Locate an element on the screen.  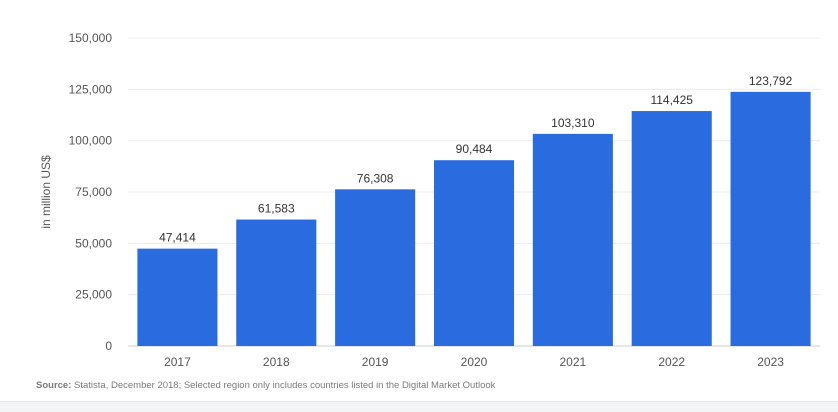
bar-2021 is located at coordinates (572, 239).